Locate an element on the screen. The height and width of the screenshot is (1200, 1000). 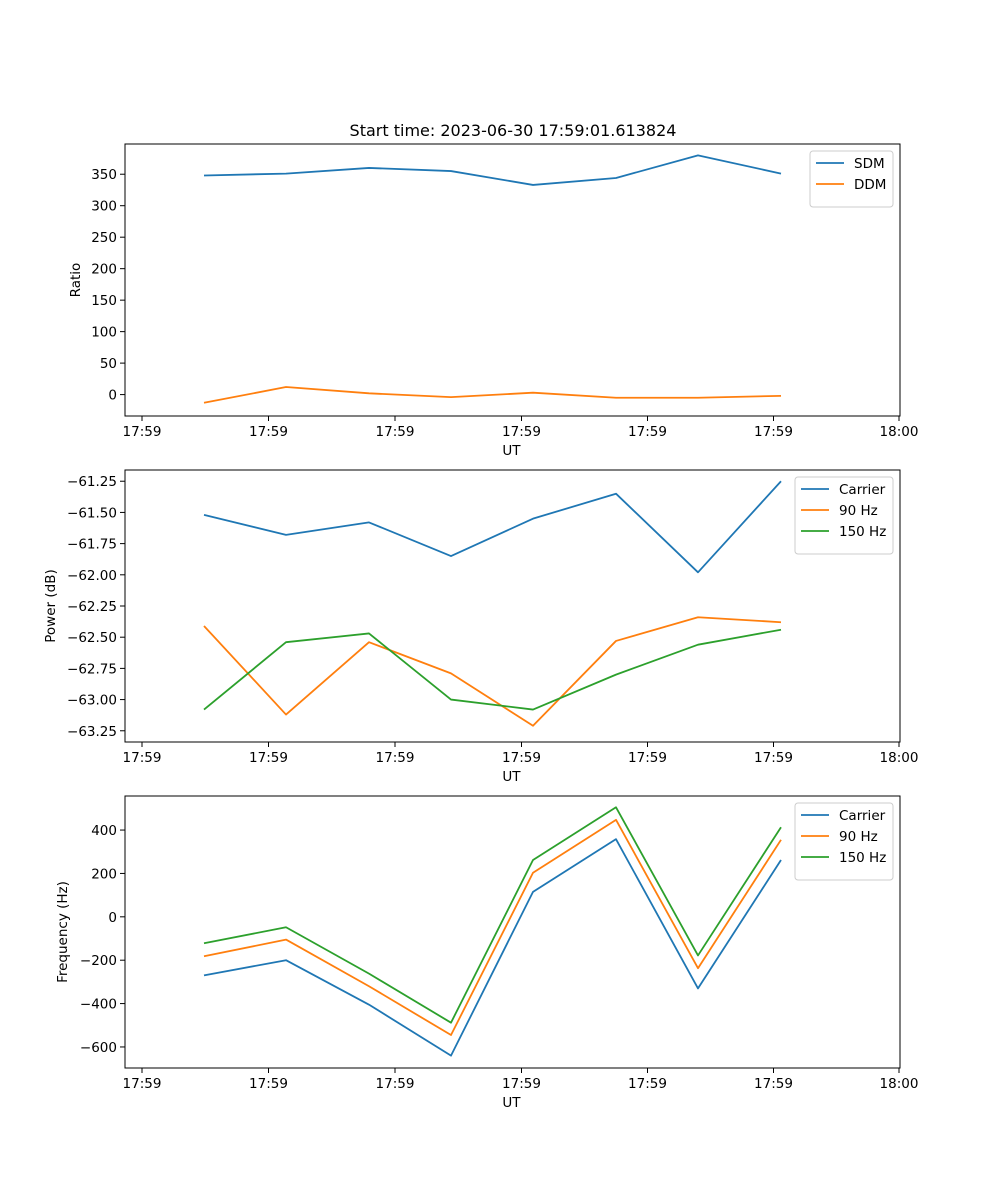
y-tick-label: −400 is located at coordinates (98, 1005).